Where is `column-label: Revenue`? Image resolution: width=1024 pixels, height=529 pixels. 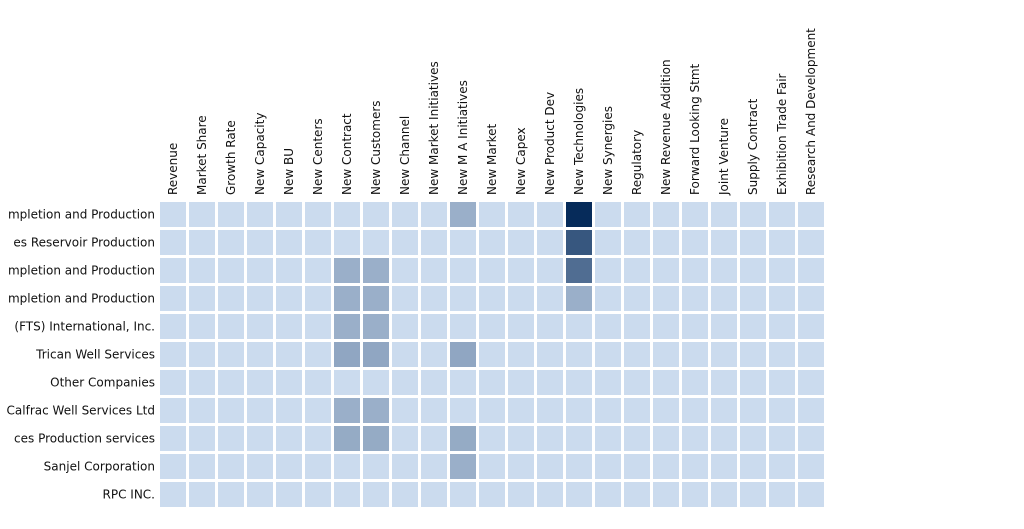 column-label: Revenue is located at coordinates (173, 169).